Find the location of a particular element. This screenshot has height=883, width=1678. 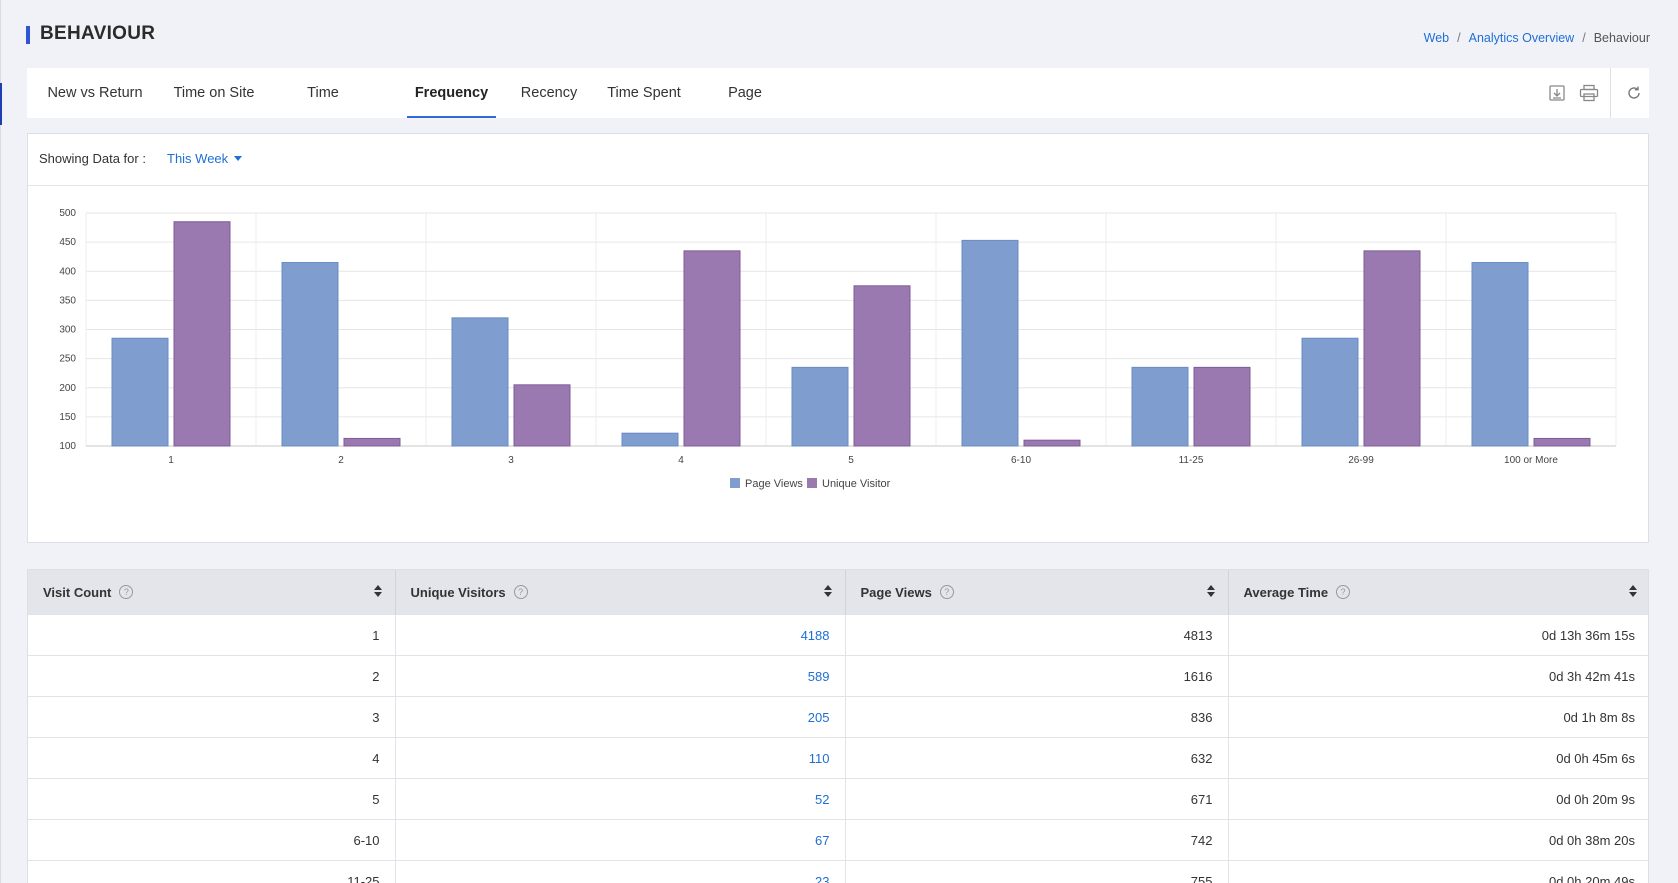

x-tick-label: 3 is located at coordinates (511, 460).